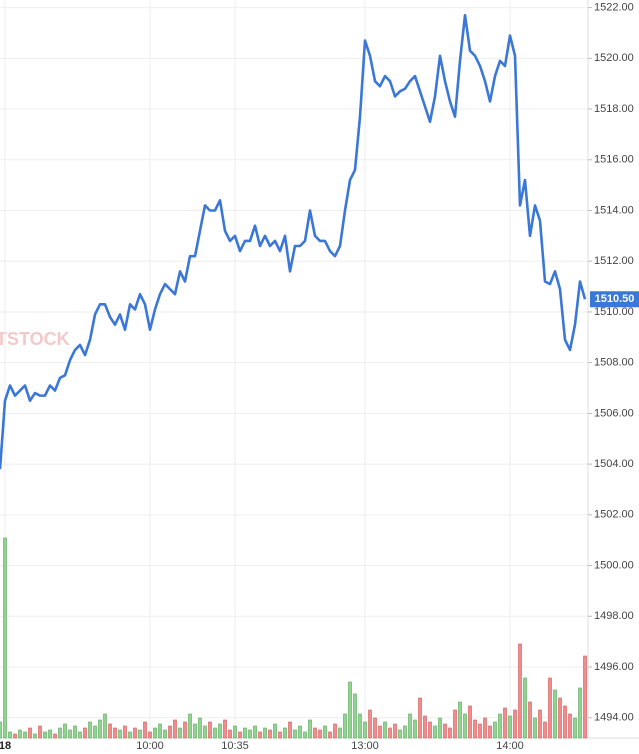 Image resolution: width=639 pixels, height=754 pixels. What do you see at coordinates (614, 718) in the screenshot?
I see `y-tick-label: 1494.00` at bounding box center [614, 718].